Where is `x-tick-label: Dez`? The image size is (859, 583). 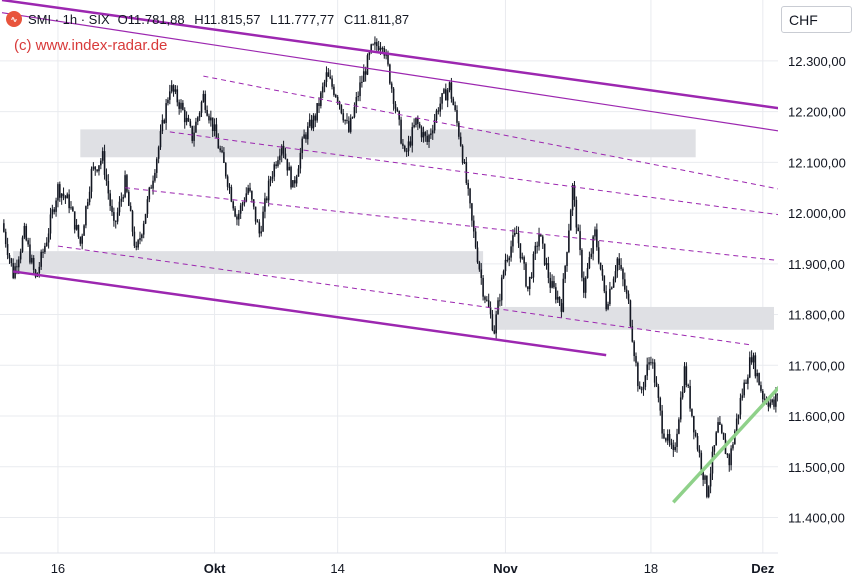
x-tick-label: Dez is located at coordinates (763, 568).